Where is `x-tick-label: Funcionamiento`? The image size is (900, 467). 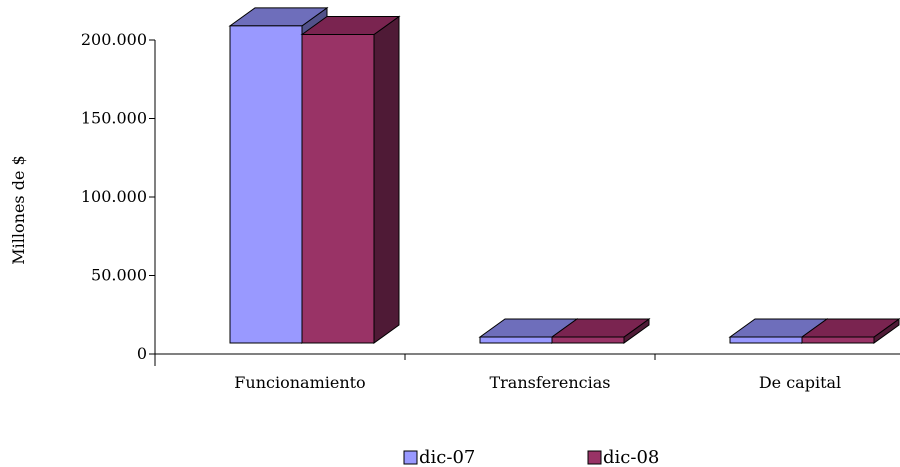
x-tick-label: Funcionamiento is located at coordinates (299, 382).